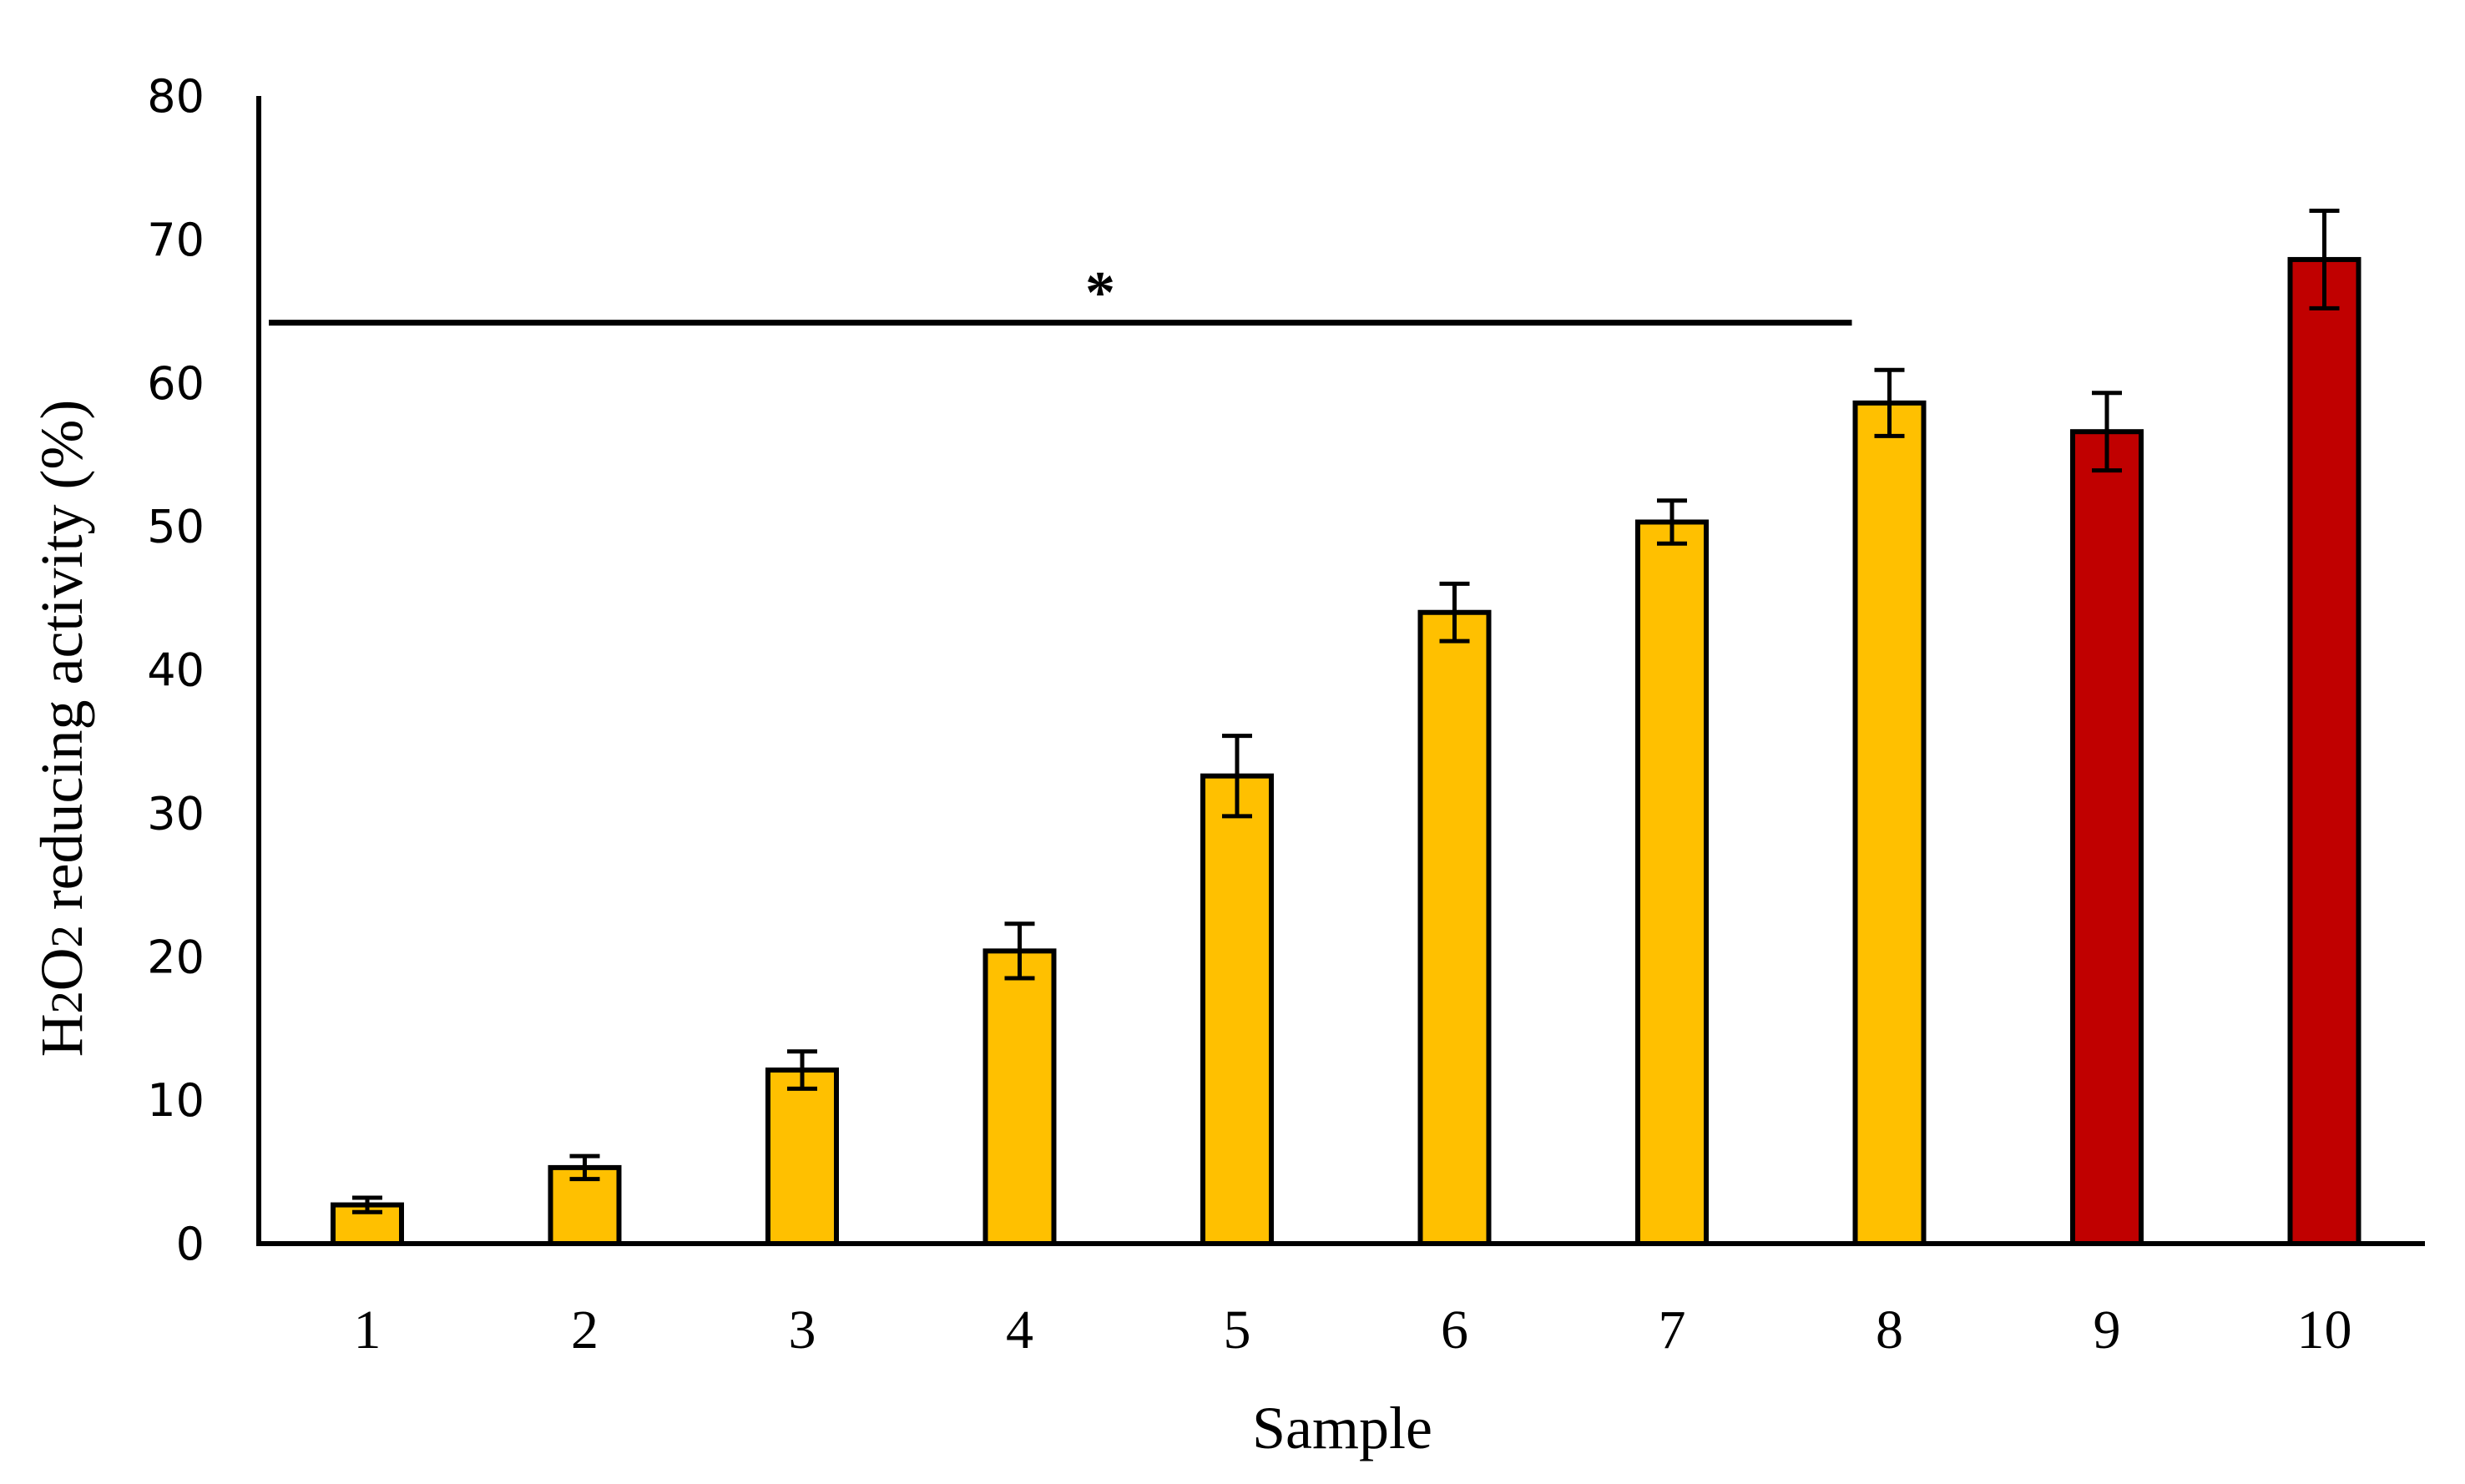 The image size is (2465, 1484). Describe the element at coordinates (1673, 1330) in the screenshot. I see `x-tick-label: 7` at that location.